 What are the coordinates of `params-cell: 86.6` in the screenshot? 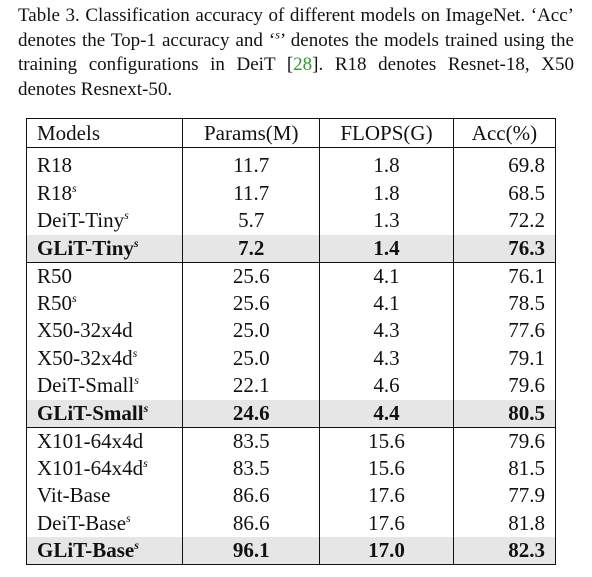 It's located at (251, 496).